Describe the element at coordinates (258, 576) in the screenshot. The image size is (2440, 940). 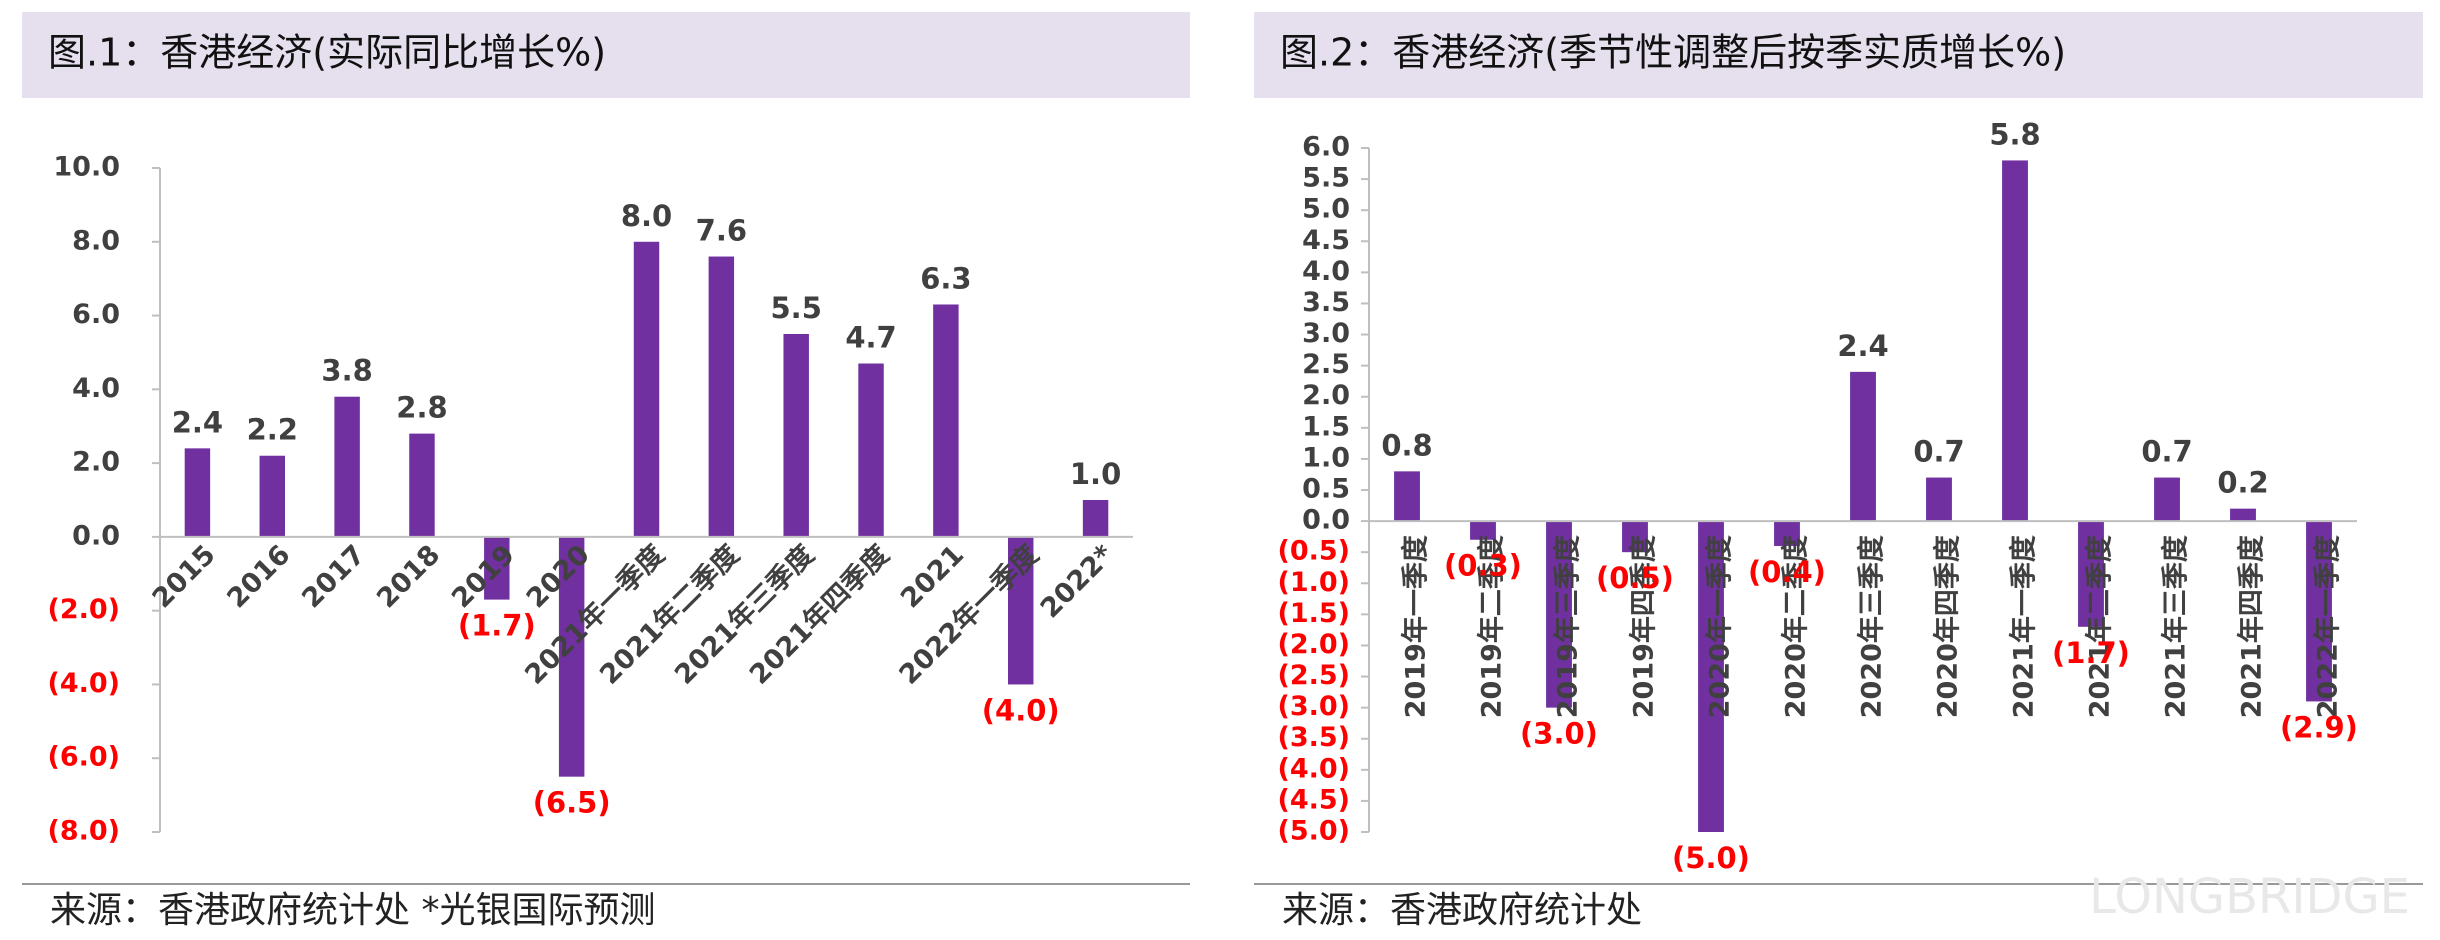
I see `x-tick-label: 2016` at that location.